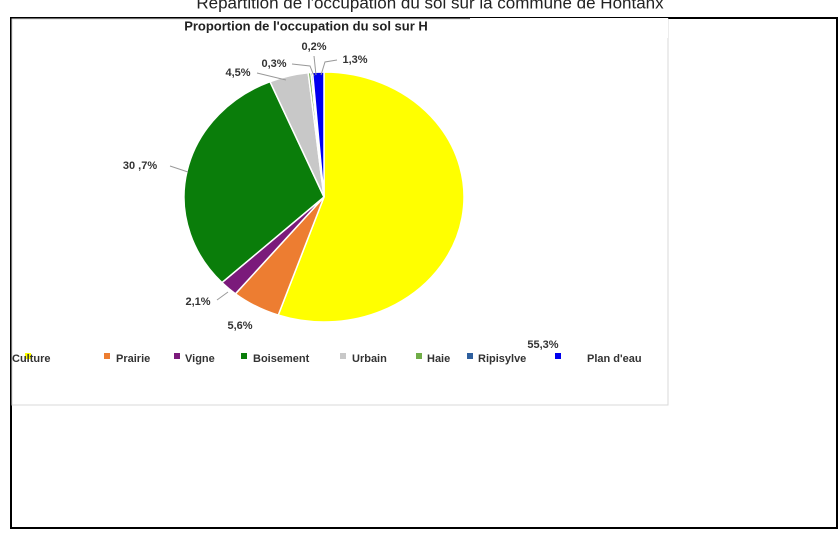  Describe the element at coordinates (369, 359) in the screenshot. I see `legend-label: Urbain` at that location.